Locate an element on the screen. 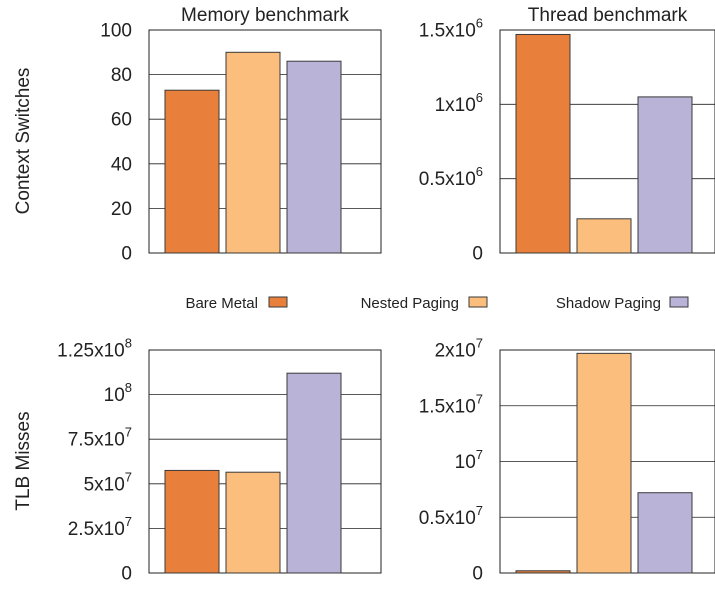 This screenshot has width=715, height=589. chart-title: Memory benchmark is located at coordinates (265, 15).